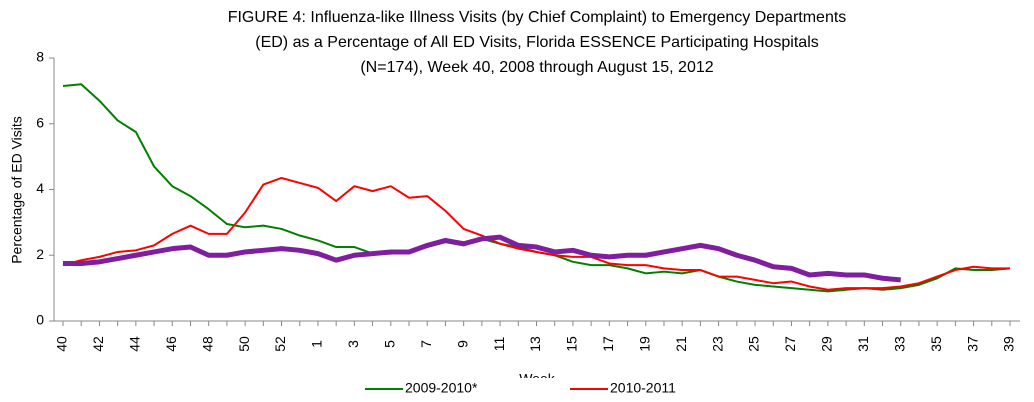  What do you see at coordinates (462, 344) in the screenshot?
I see `x-tick-label: 9` at bounding box center [462, 344].